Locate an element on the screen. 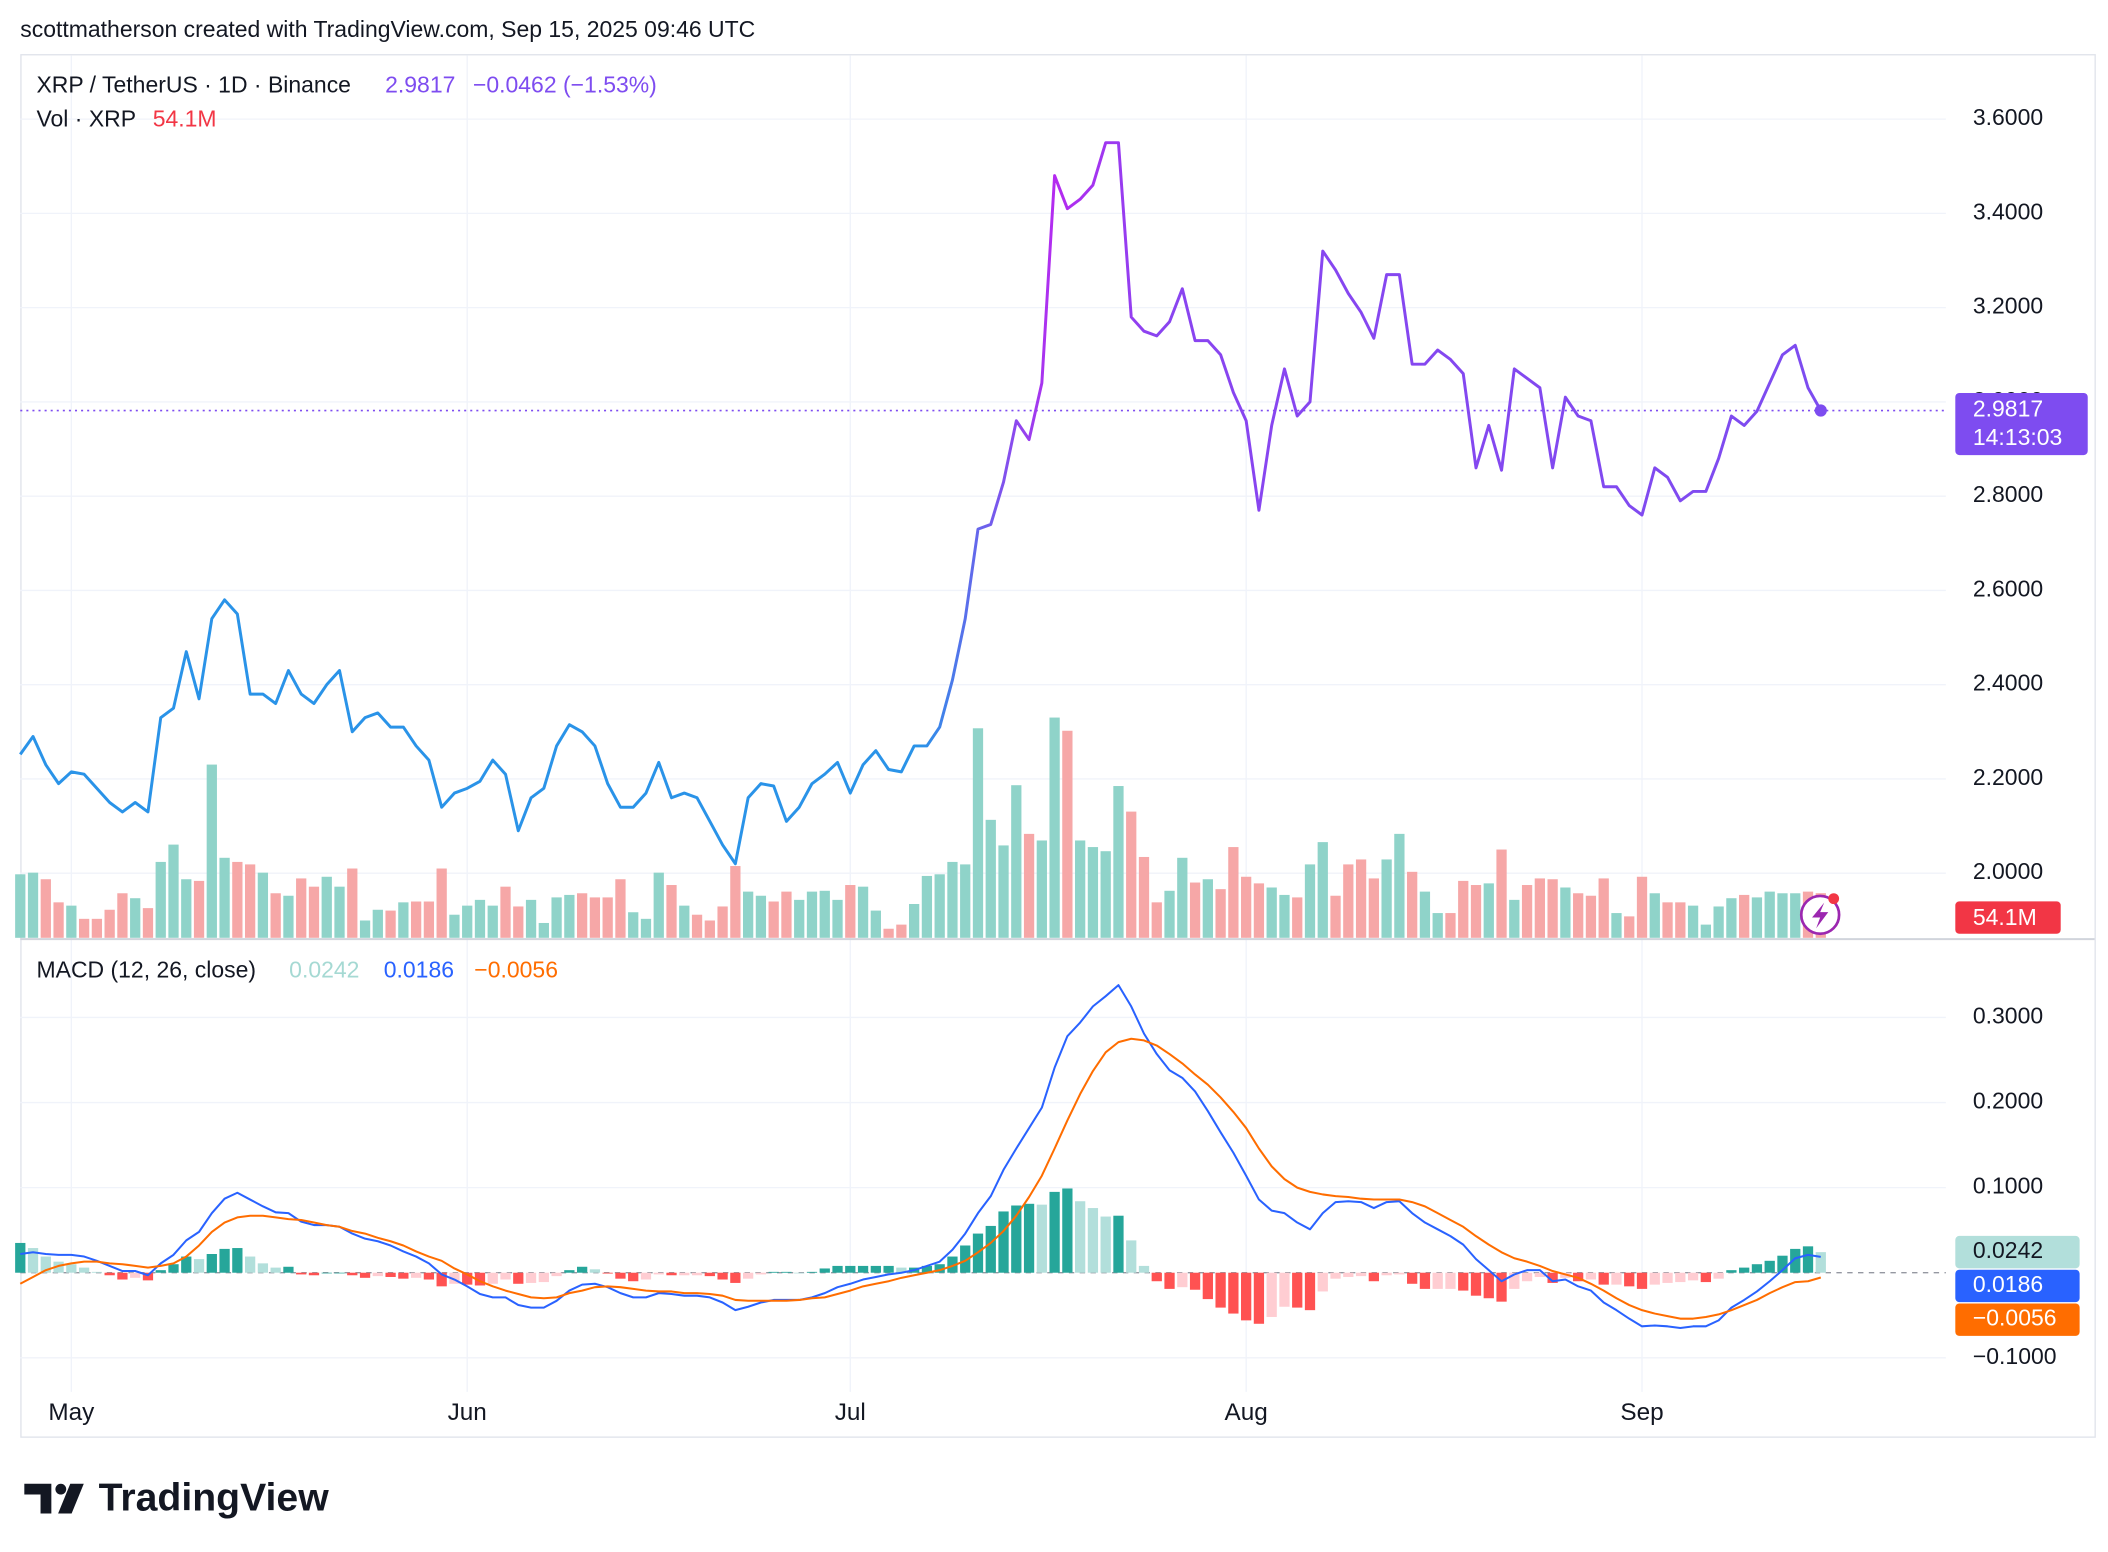  icon-dot is located at coordinates (1834, 899).